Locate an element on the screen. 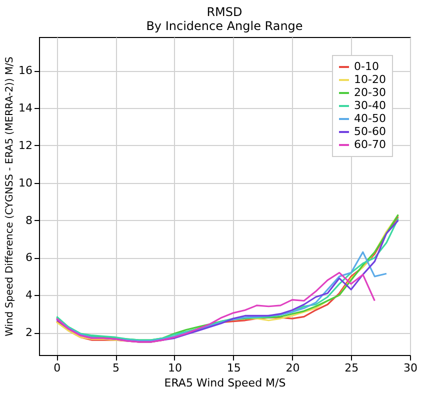  legend-label: 20-30 is located at coordinates (370, 92).